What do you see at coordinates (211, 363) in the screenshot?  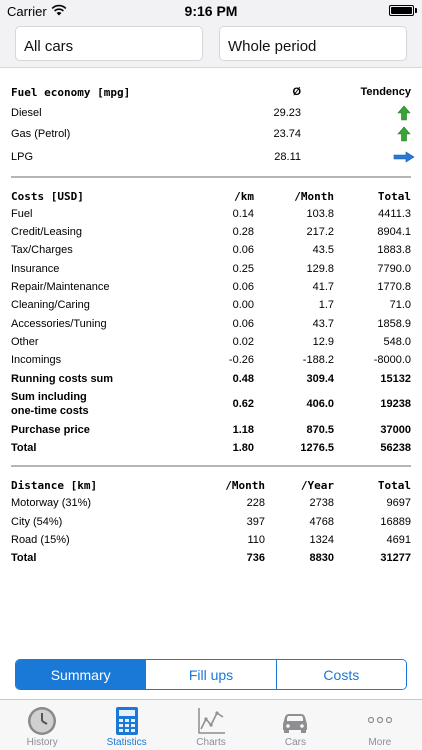 I see `cost-row: Incomings -0.26 -188.2 -8000.0` at bounding box center [211, 363].